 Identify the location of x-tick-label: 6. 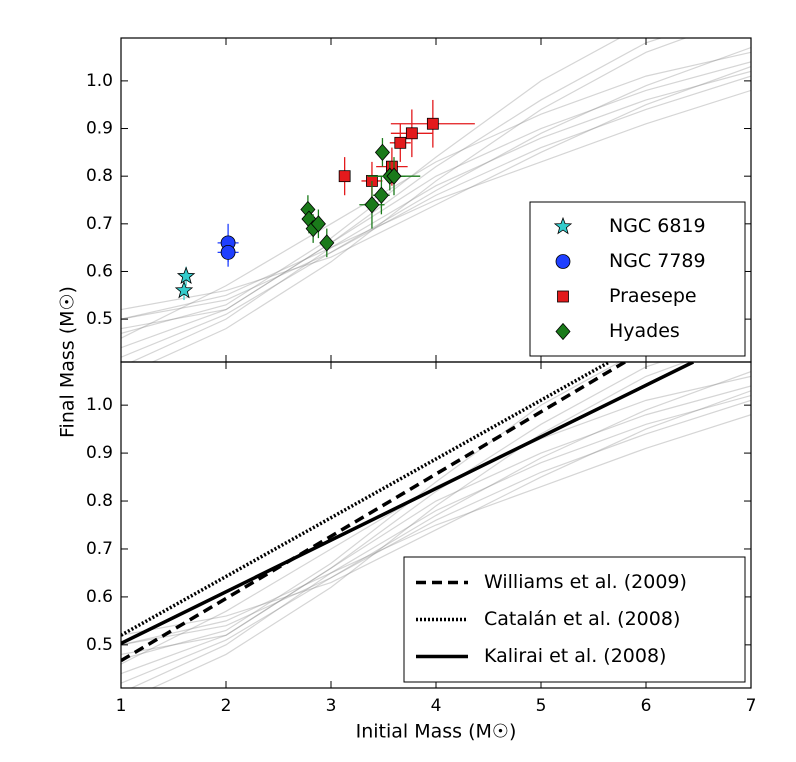
(646, 706).